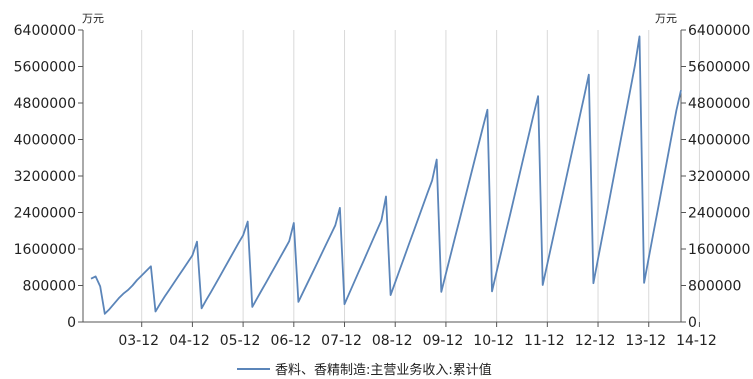 The height and width of the screenshot is (379, 753). Describe the element at coordinates (189, 341) in the screenshot. I see `x-tick-label: 04-12` at that location.